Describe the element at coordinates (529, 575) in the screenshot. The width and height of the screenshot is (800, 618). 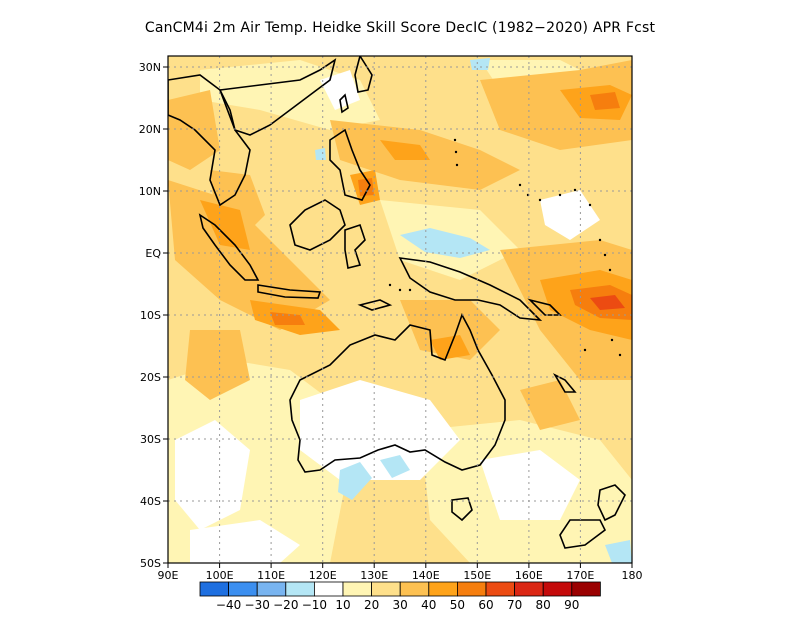
I see `x-tick-label: 160E` at that location.